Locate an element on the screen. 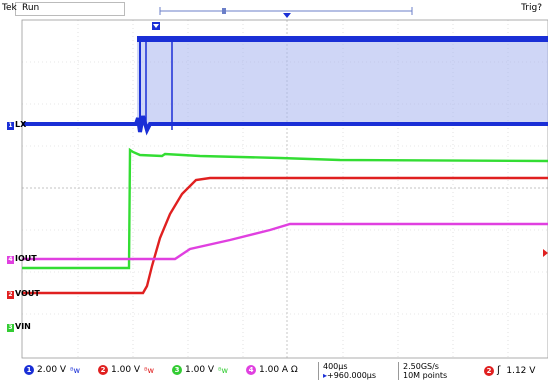 The height and width of the screenshot is (381, 548). channel-3-label: VIN is located at coordinates (23, 326).